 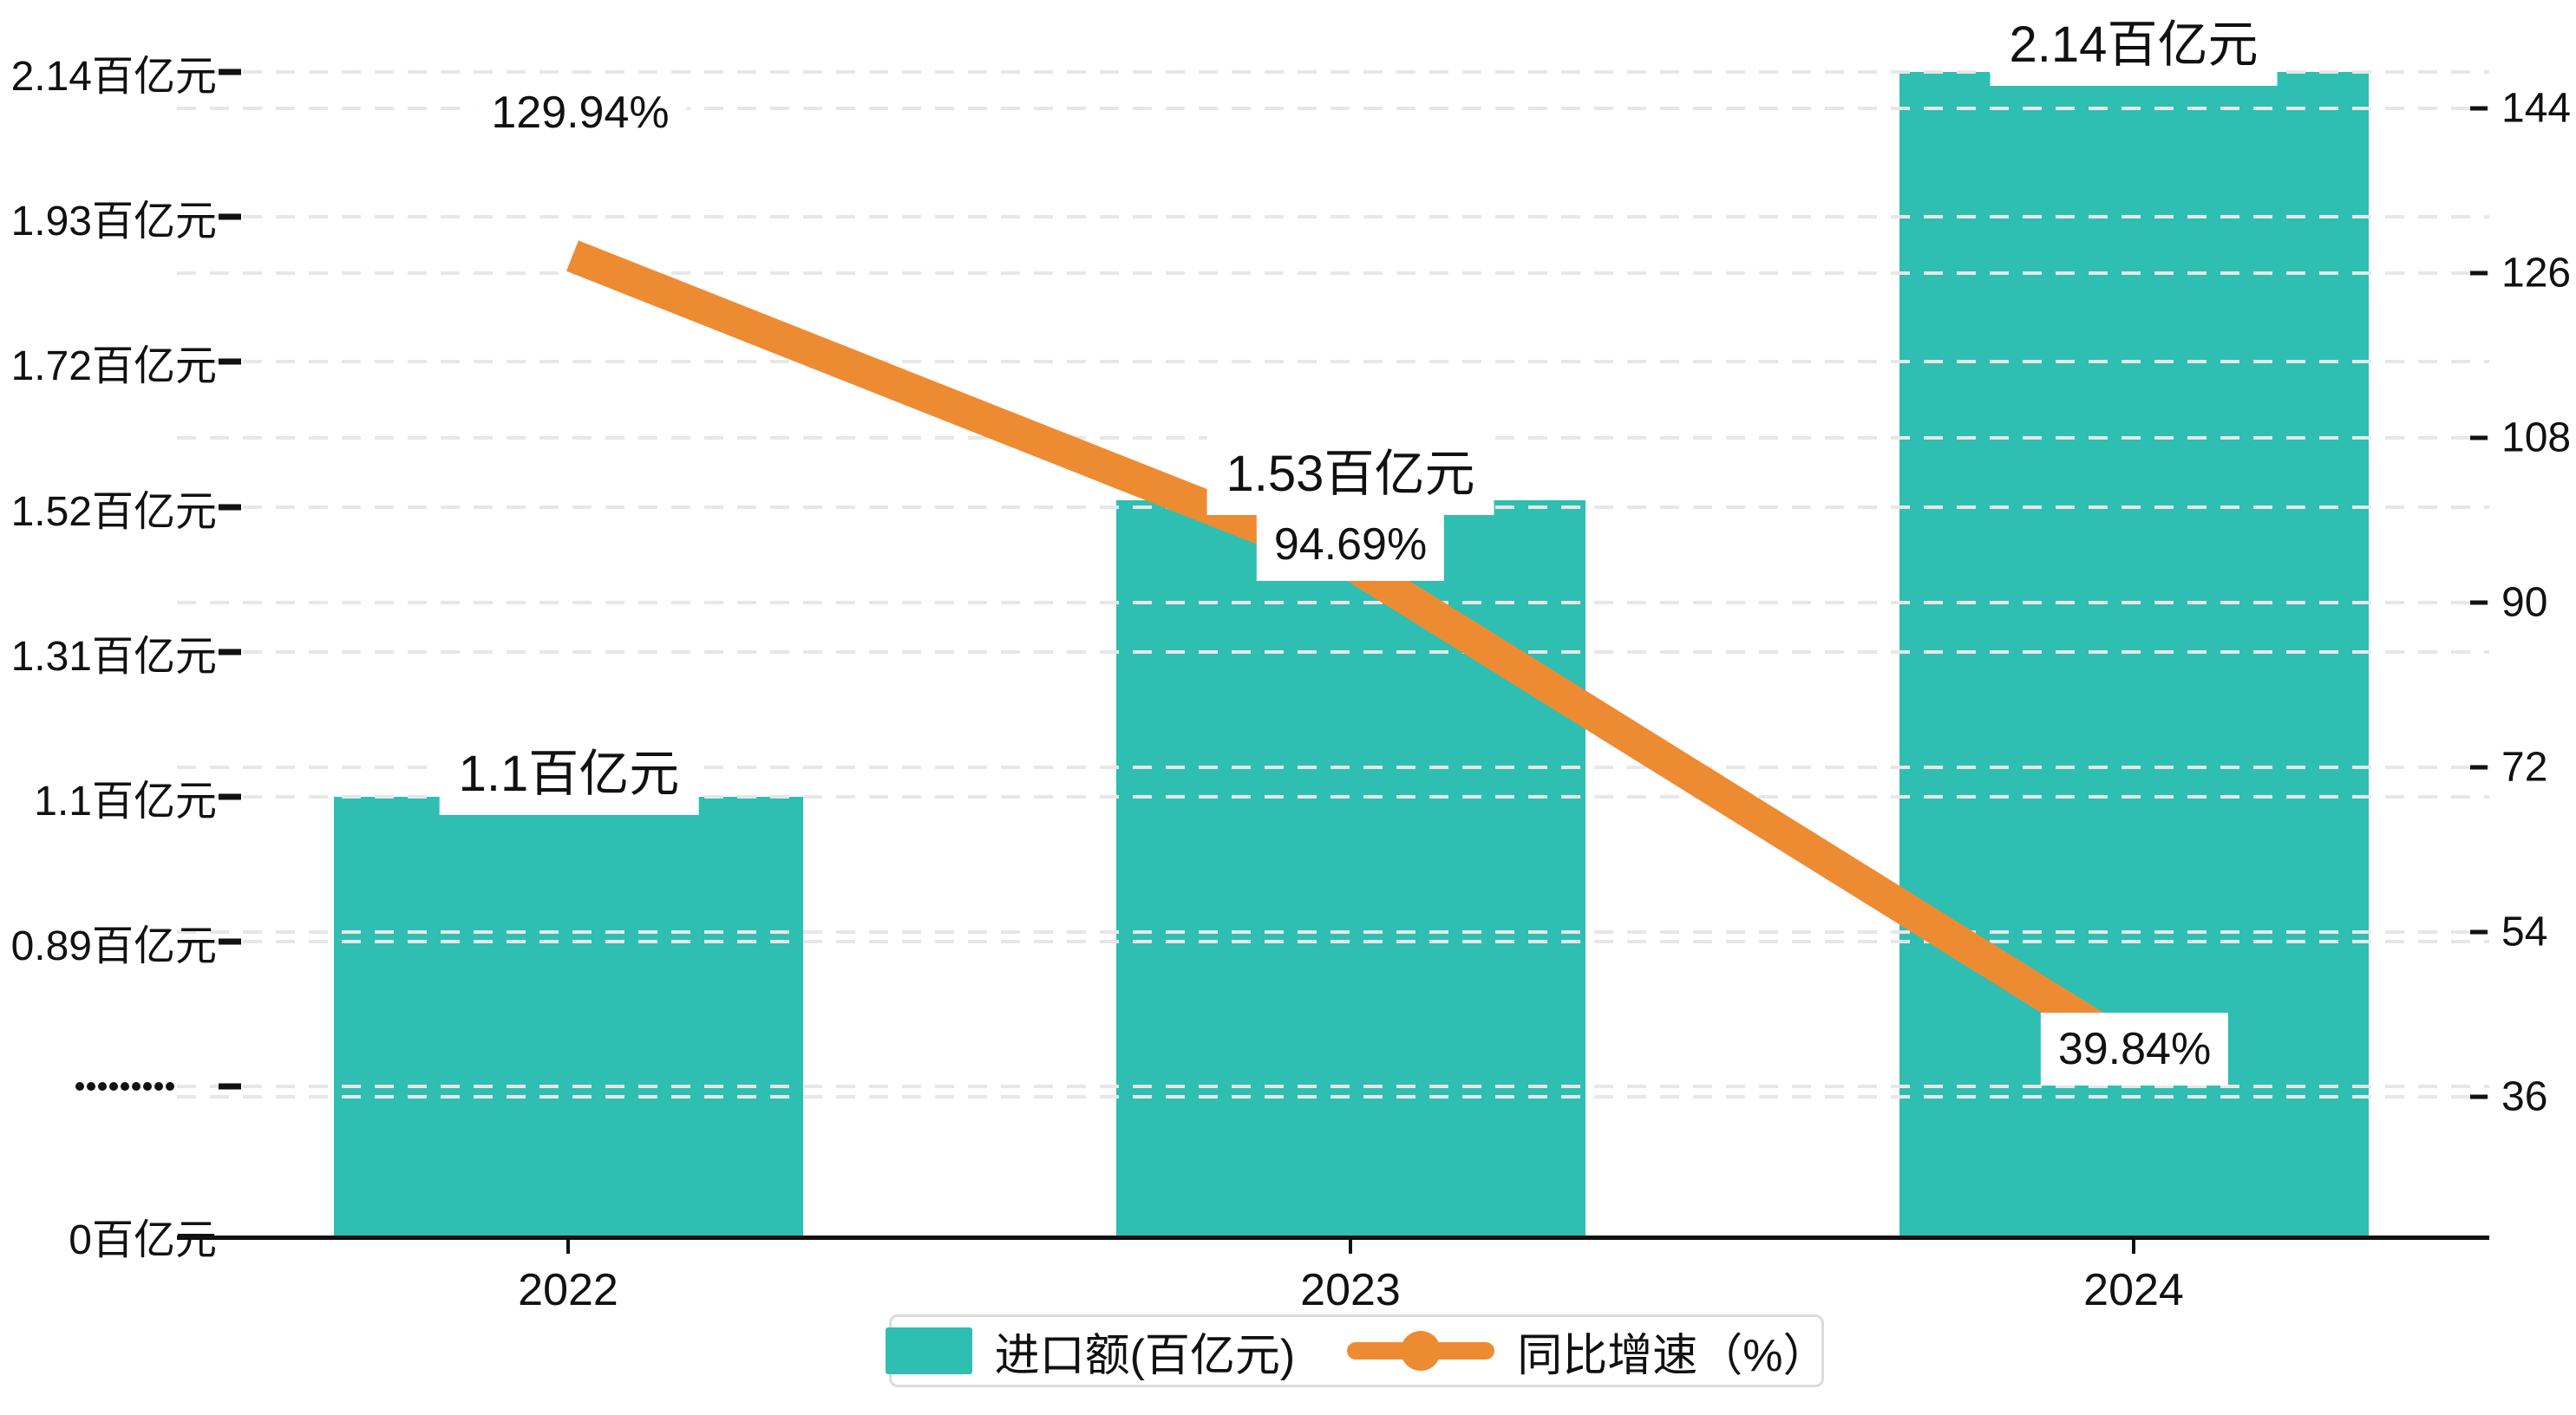 What do you see at coordinates (124, 1086) in the screenshot?
I see `axis-break-dots` at bounding box center [124, 1086].